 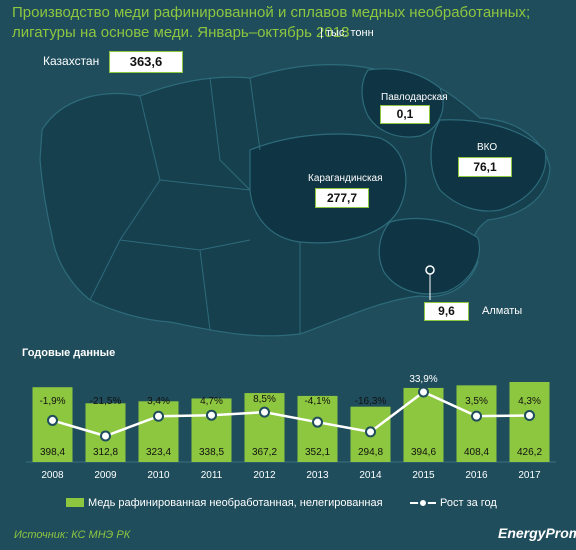 What do you see at coordinates (317, 401) in the screenshot?
I see `growth-label-2013: -4,1%` at bounding box center [317, 401].